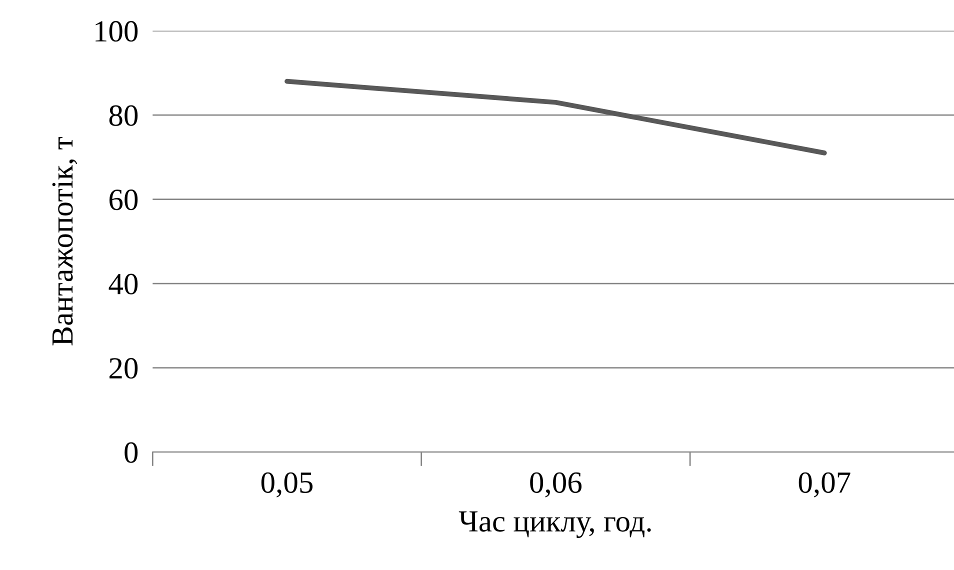 This screenshot has width=954, height=570. What do you see at coordinates (65, 241) in the screenshot?
I see `y-axis-title: Вантажопотік, т` at bounding box center [65, 241].